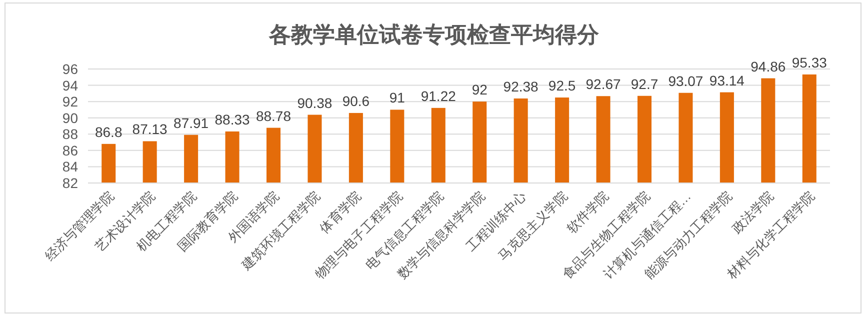 The width and height of the screenshot is (868, 320). What do you see at coordinates (108, 132) in the screenshot?
I see `data-label: 86.8` at bounding box center [108, 132].